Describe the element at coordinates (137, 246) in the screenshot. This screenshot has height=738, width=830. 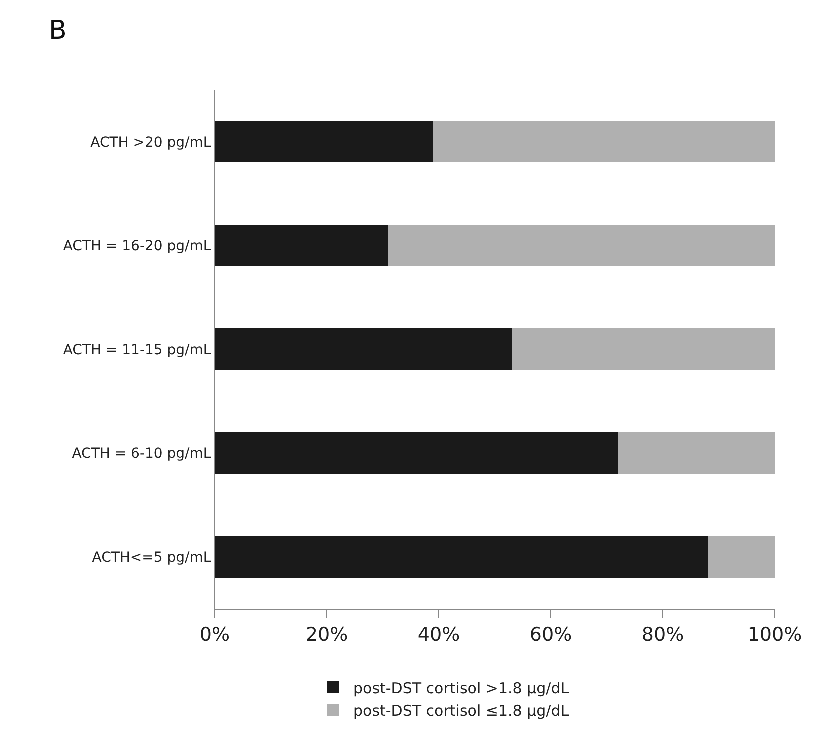
I see `y-tick-label: ACTH = 16-20 pg/mL` at that location.